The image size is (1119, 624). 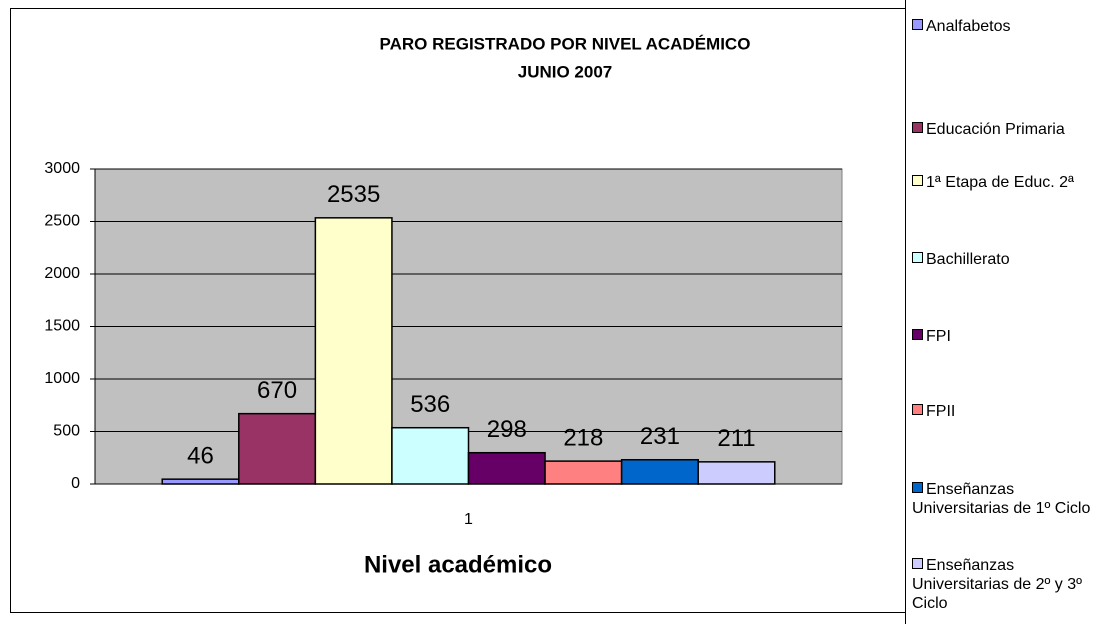 I want to click on x-tick-label: 1, so click(x=468, y=519).